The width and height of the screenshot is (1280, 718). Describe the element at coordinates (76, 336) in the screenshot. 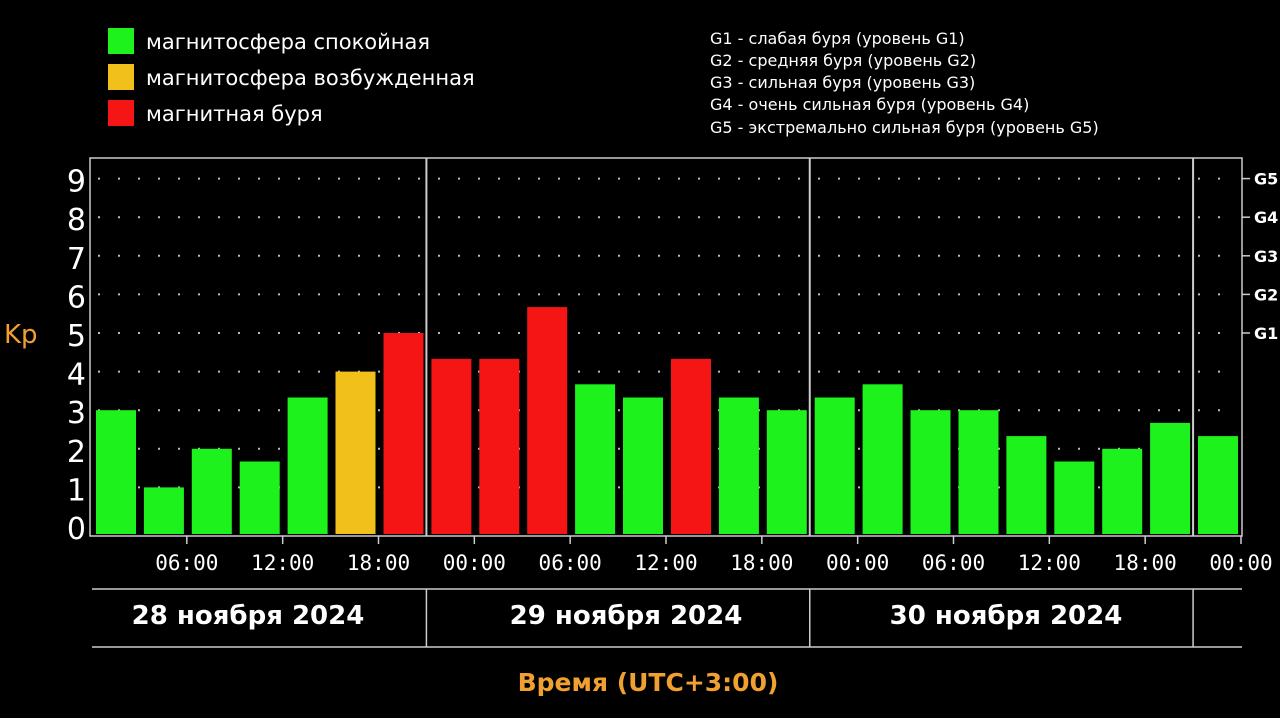

I see `y-tick-label: 5` at that location.